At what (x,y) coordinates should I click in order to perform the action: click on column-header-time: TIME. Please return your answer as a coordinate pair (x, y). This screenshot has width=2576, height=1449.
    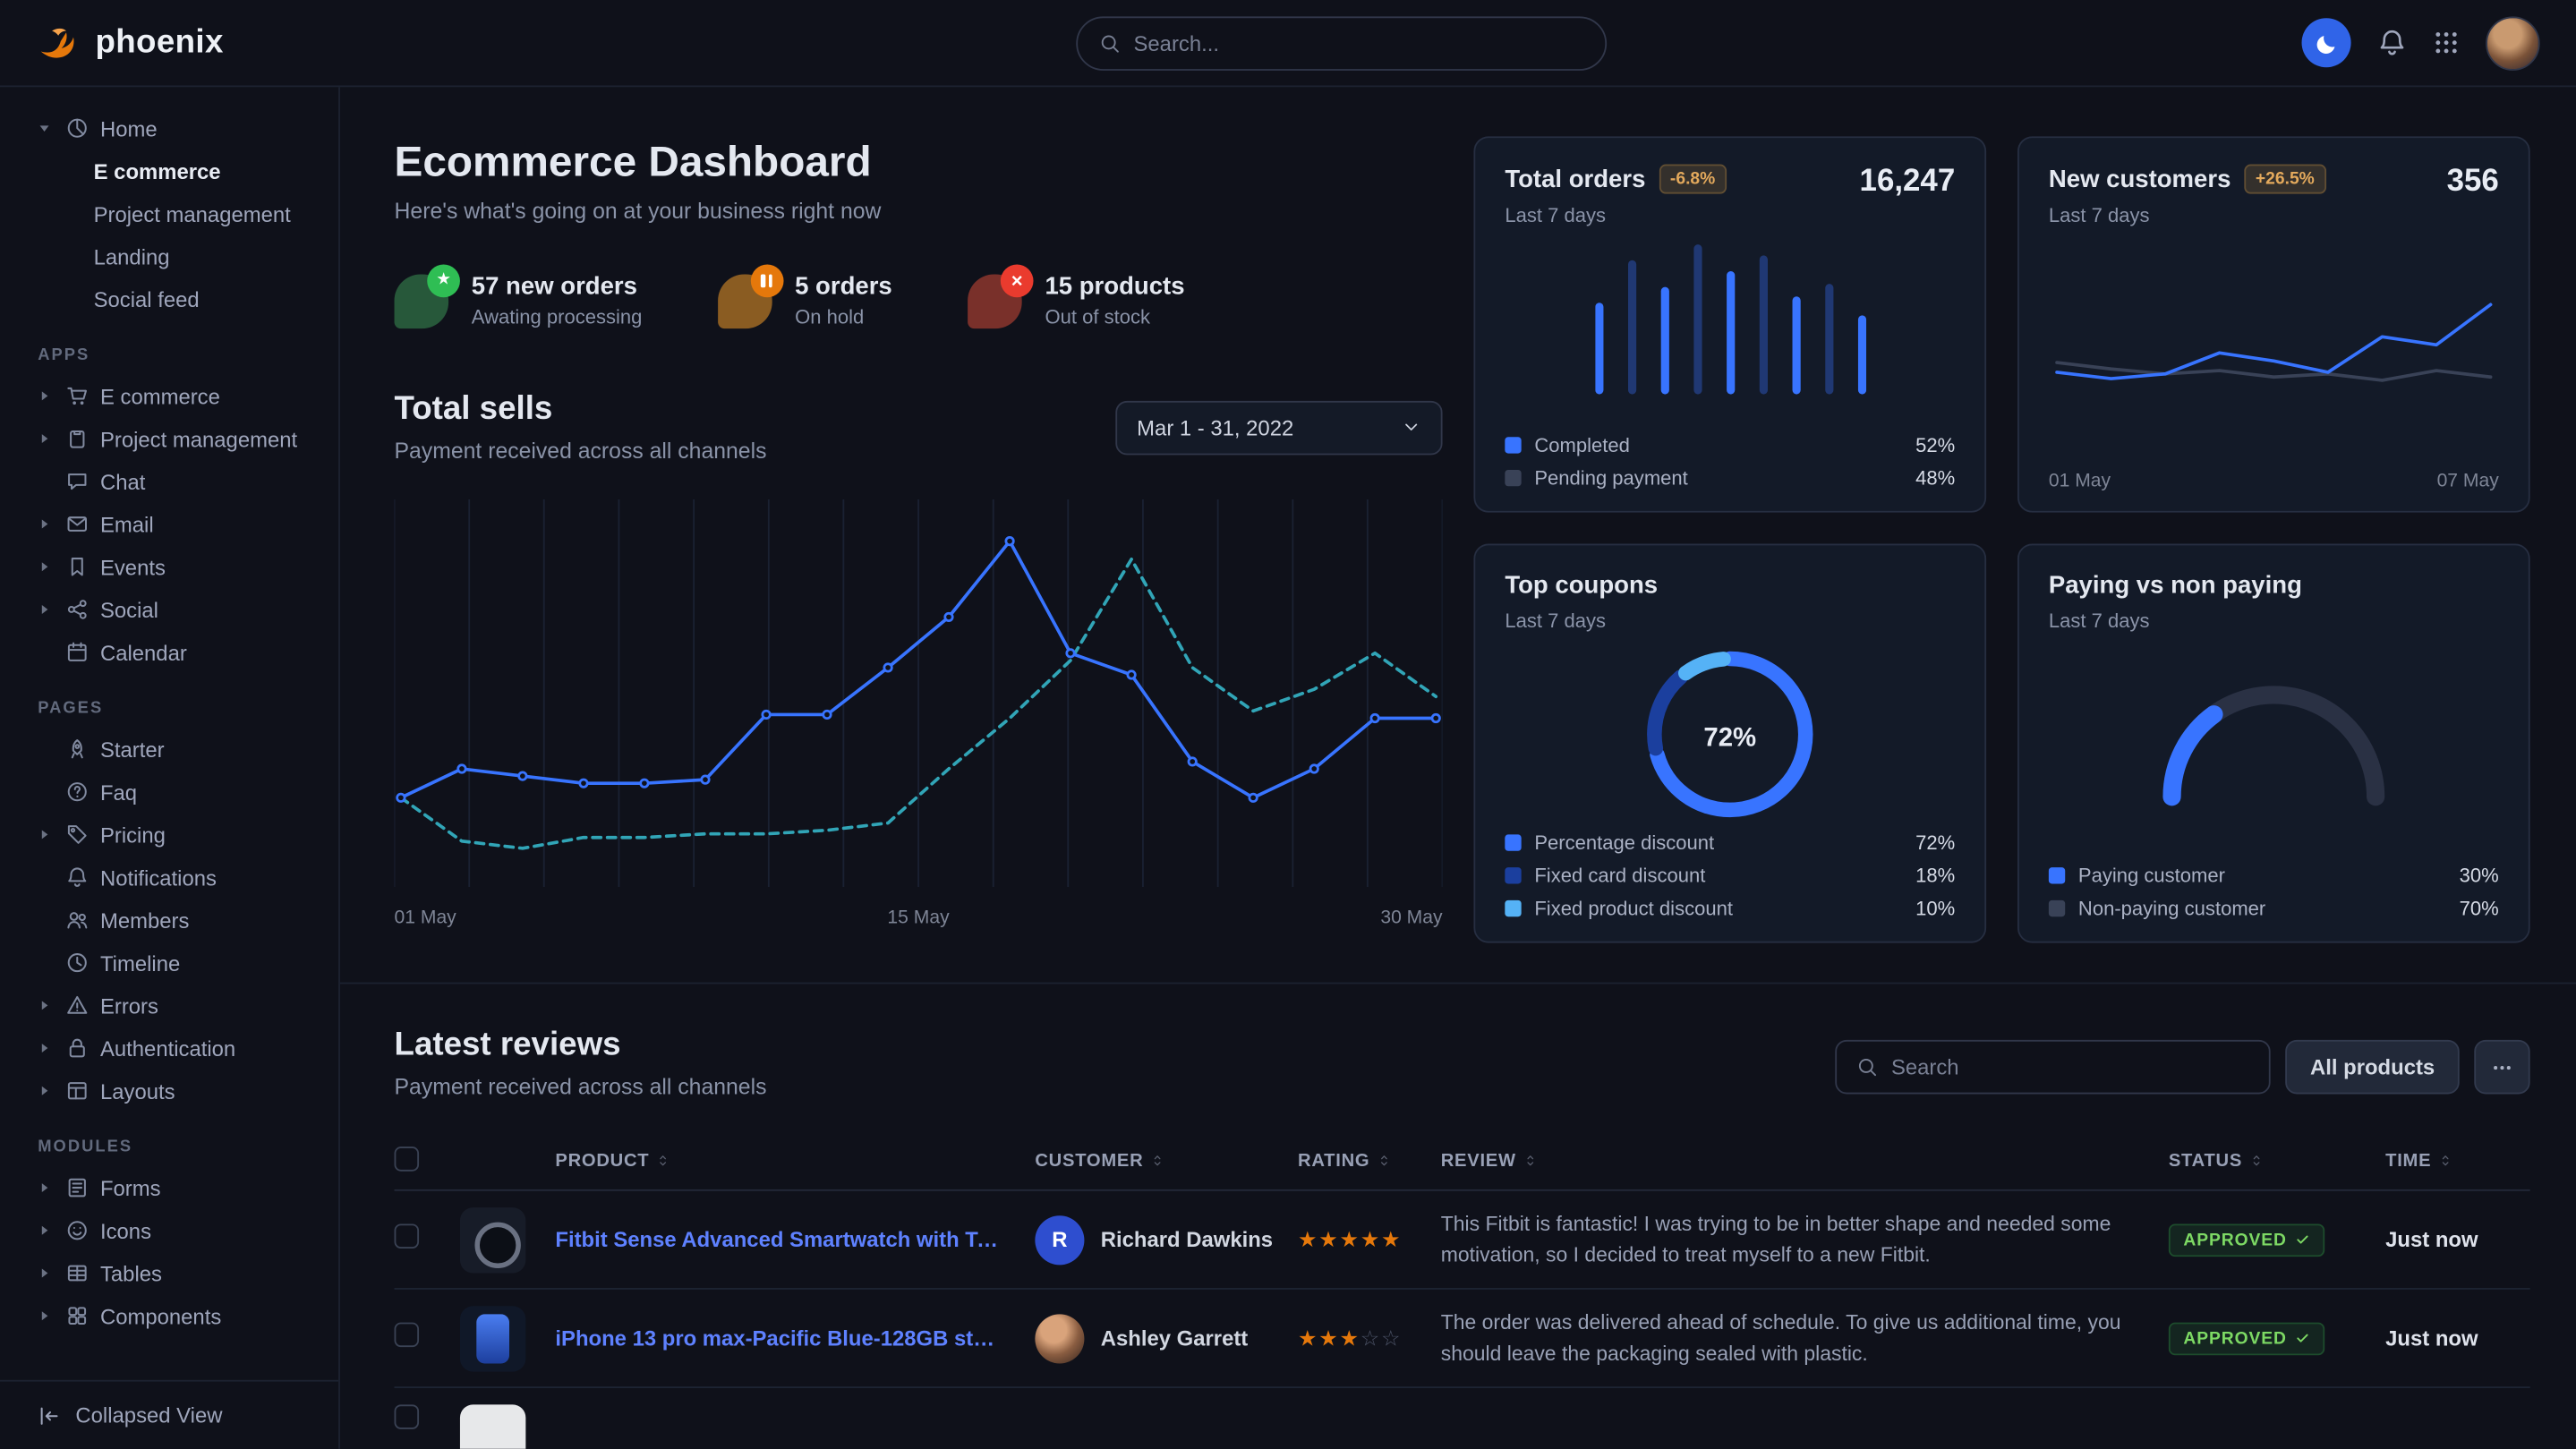
    Looking at the image, I should click on (2457, 1161).